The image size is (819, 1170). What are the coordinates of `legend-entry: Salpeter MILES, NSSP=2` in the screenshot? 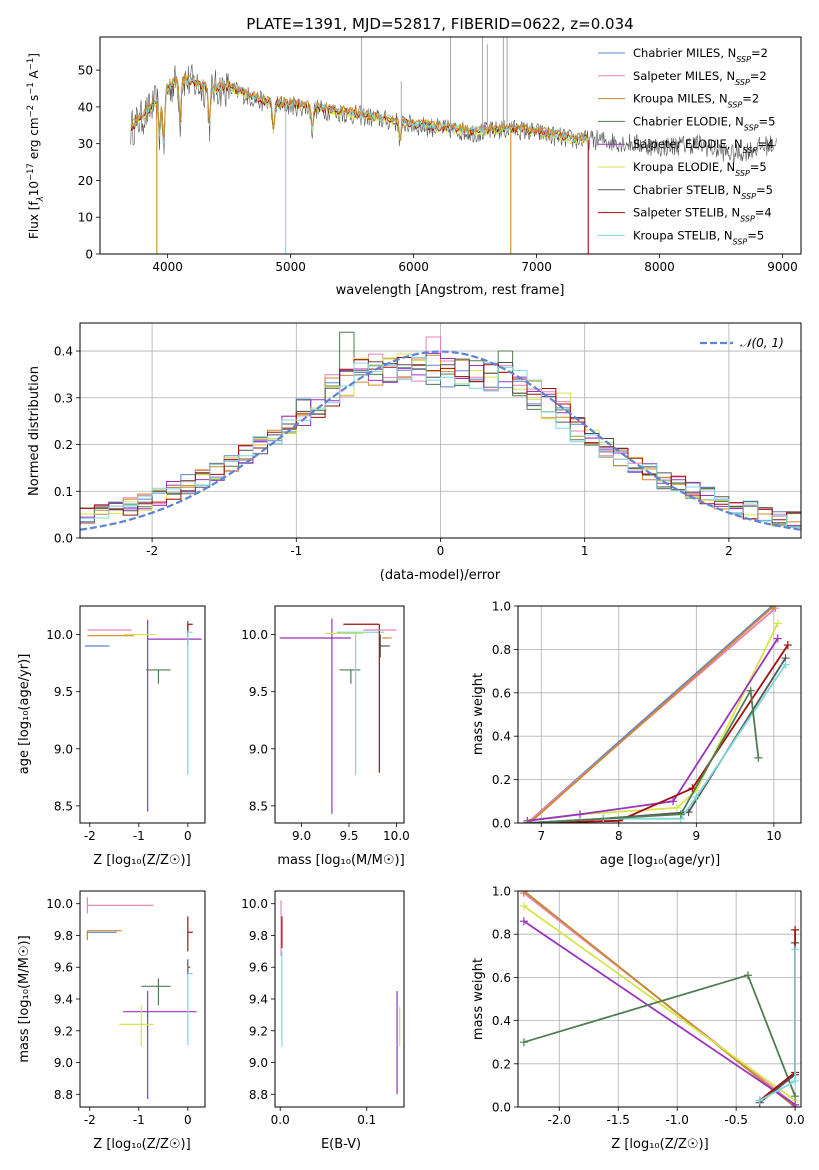 It's located at (700, 78).